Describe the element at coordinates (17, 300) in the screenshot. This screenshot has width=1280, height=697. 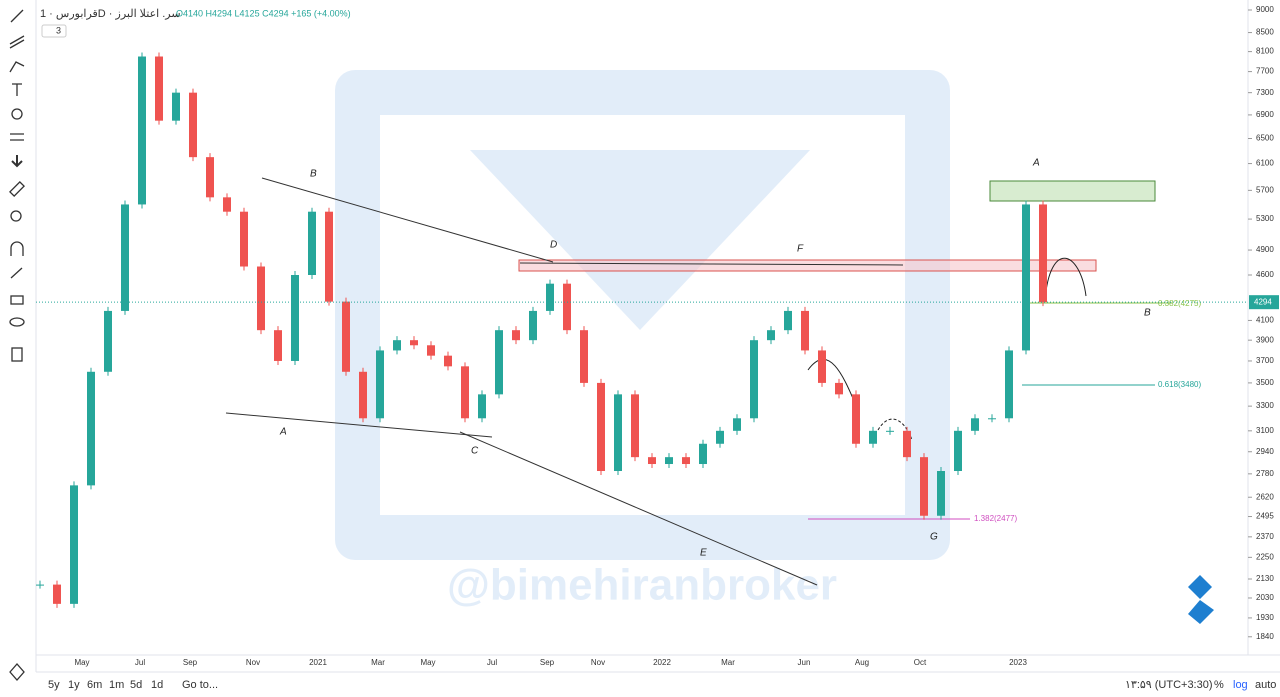
I see `tool-lock` at that location.